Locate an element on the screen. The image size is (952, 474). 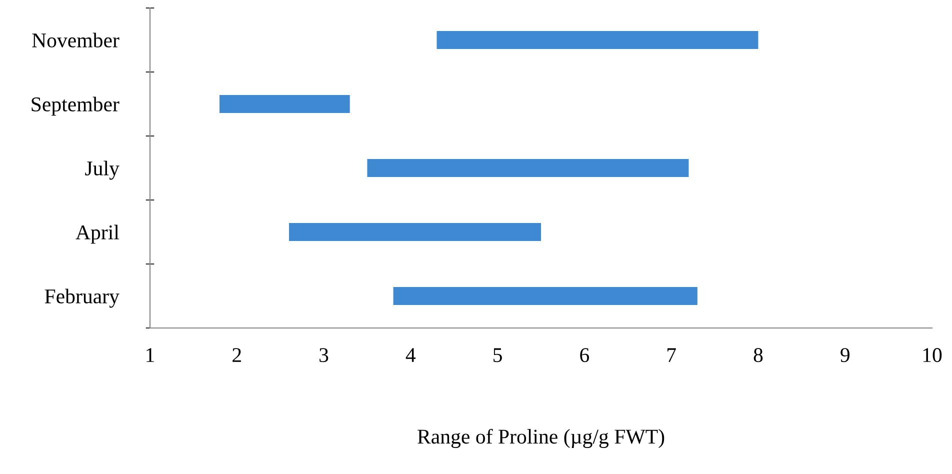
x-tick-label: 8 is located at coordinates (758, 355).